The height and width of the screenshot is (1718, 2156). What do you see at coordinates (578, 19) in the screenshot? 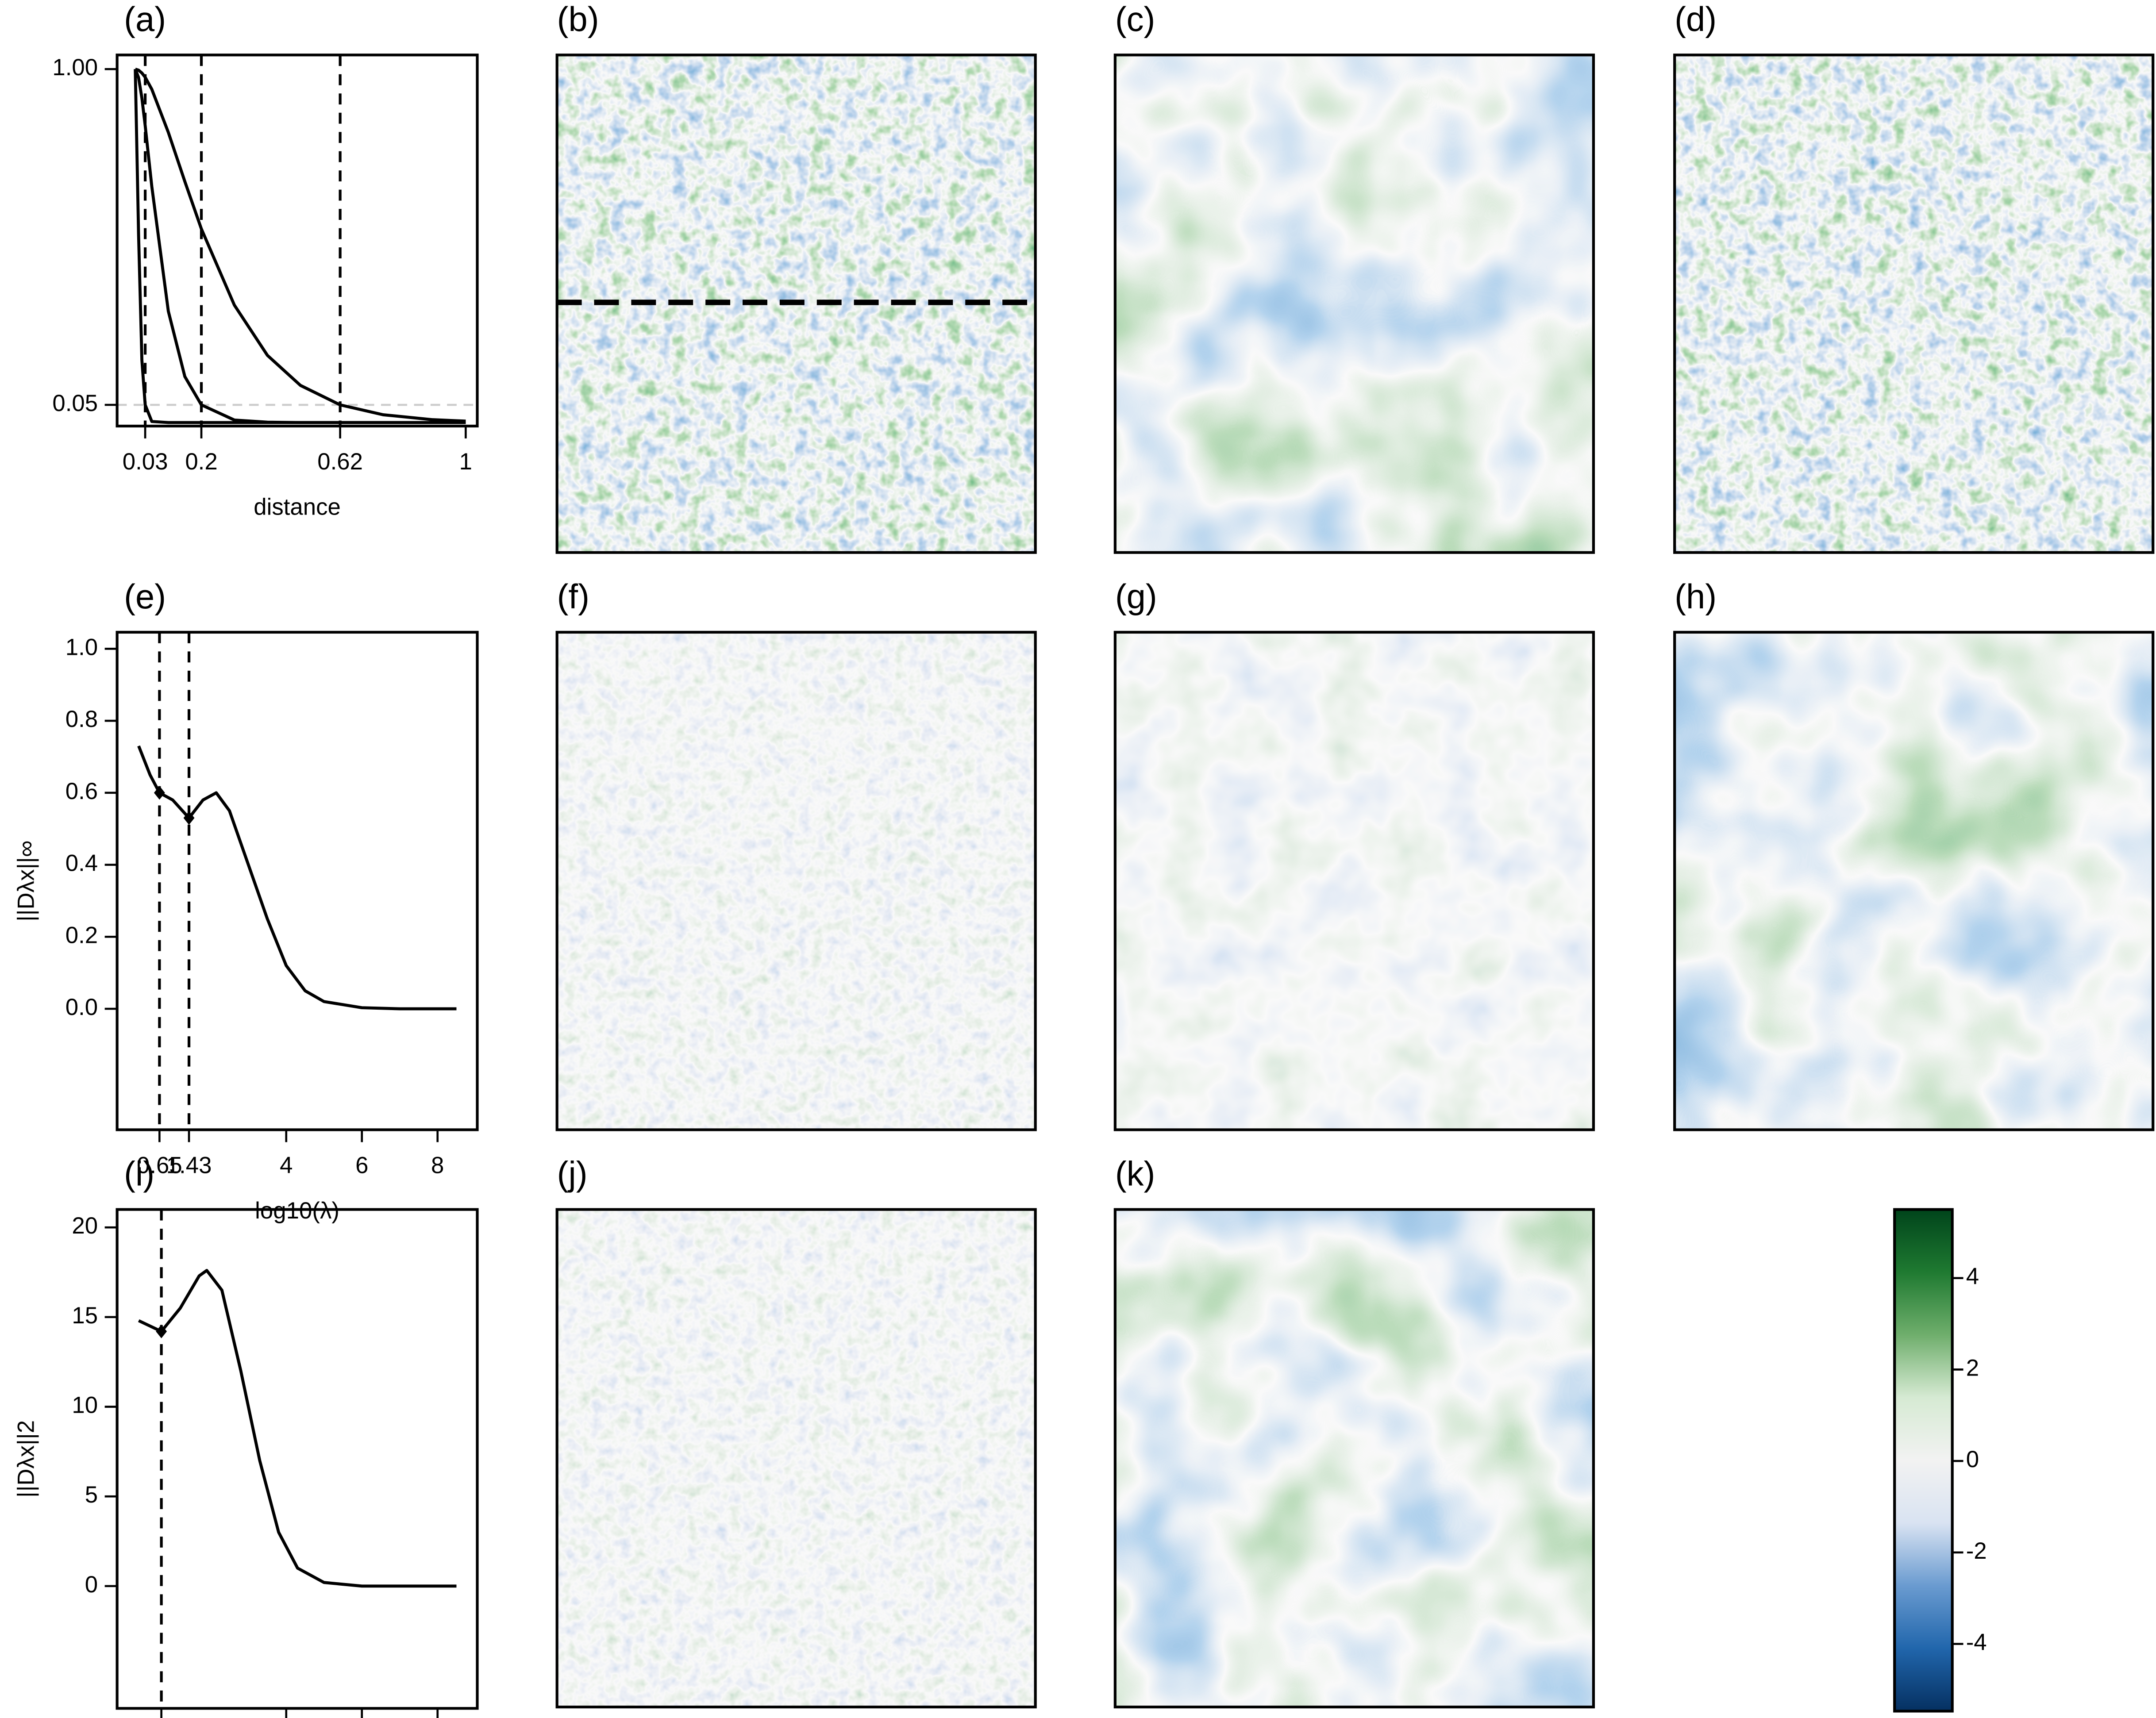
I see `panel-label: (b)` at bounding box center [578, 19].